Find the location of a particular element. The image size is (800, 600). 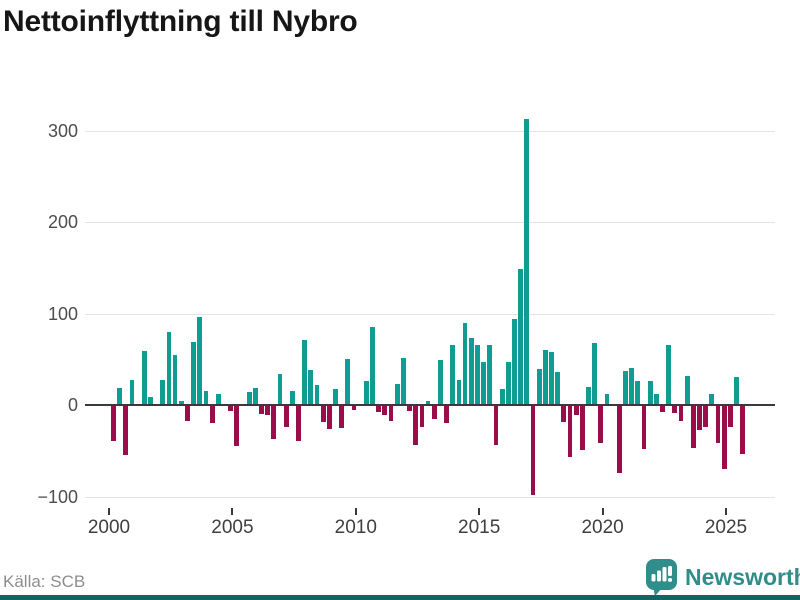

x-axis-label: 2000 is located at coordinates (109, 527).